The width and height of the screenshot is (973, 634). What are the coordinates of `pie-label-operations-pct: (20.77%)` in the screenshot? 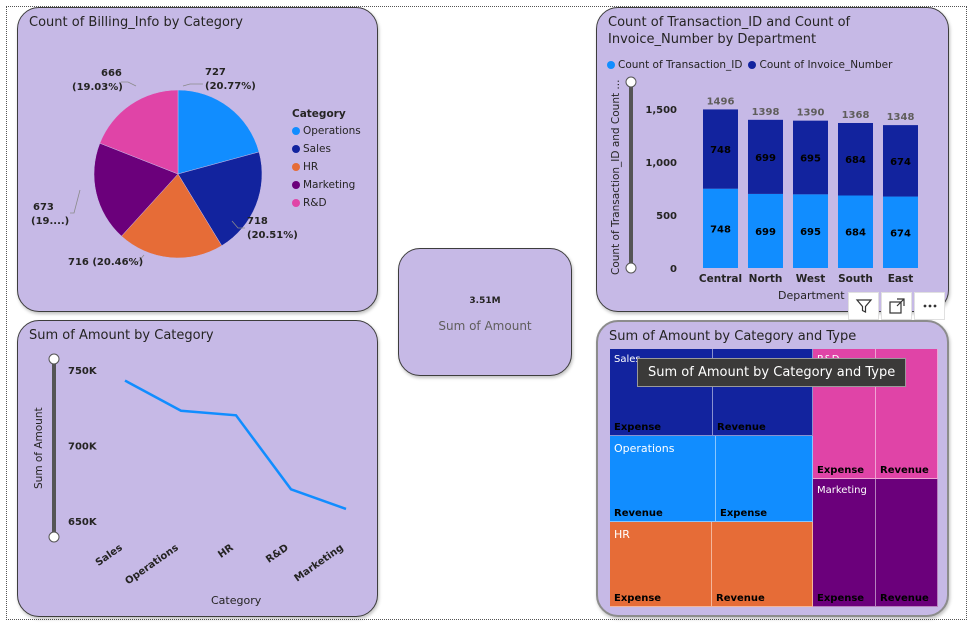 It's located at (230, 86).